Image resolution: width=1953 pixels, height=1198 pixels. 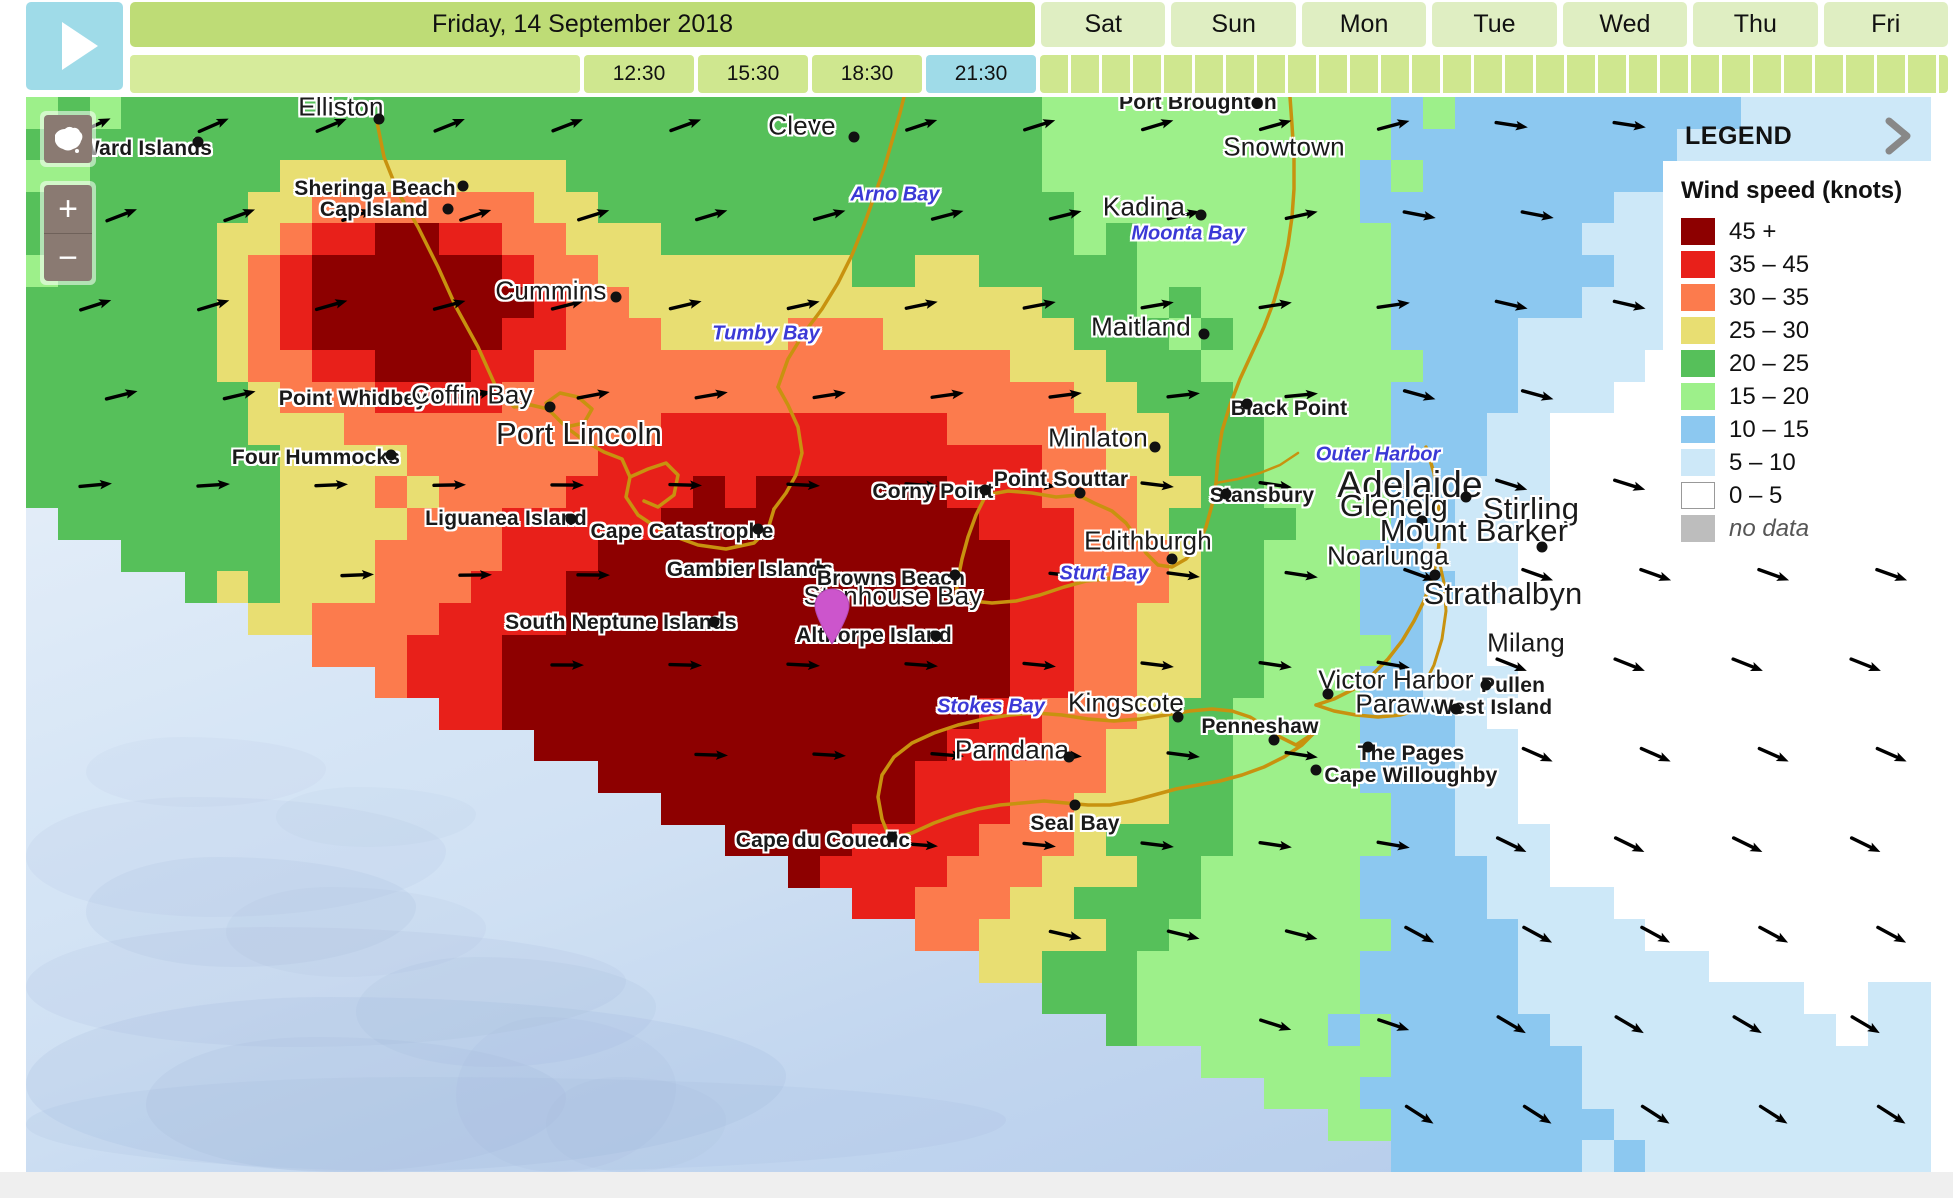 What do you see at coordinates (1494, 24) in the screenshot?
I see `day-tab-tue: Tue` at bounding box center [1494, 24].